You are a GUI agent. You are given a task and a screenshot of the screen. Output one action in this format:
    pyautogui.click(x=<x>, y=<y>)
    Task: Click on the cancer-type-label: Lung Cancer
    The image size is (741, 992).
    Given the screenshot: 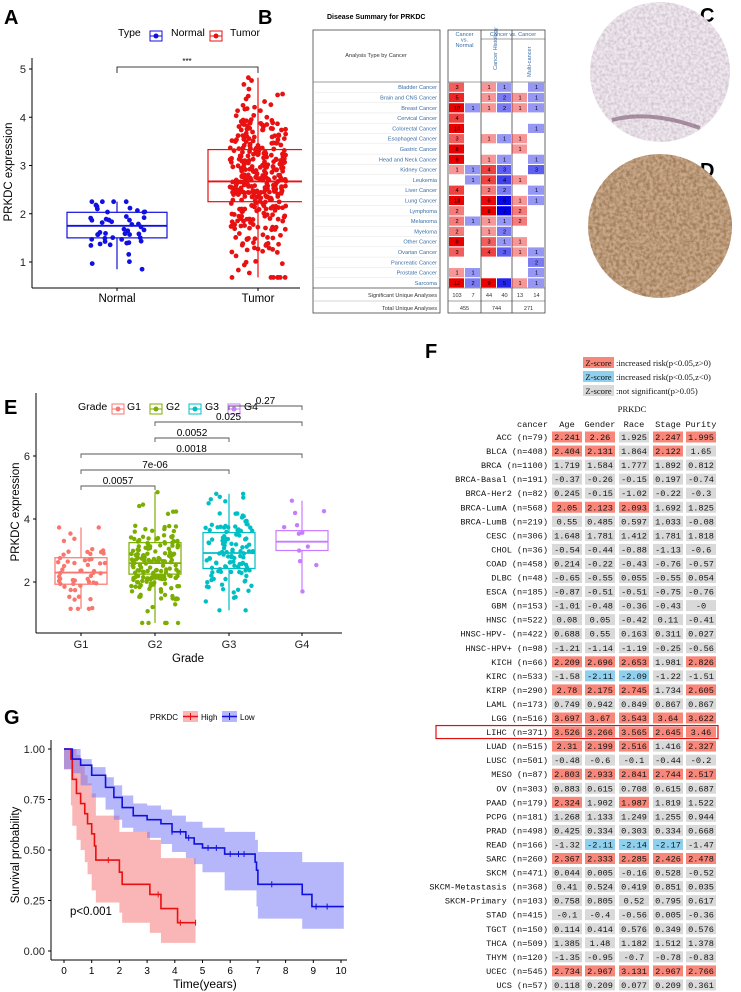 What is the action you would take?
    pyautogui.click(x=421, y=202)
    